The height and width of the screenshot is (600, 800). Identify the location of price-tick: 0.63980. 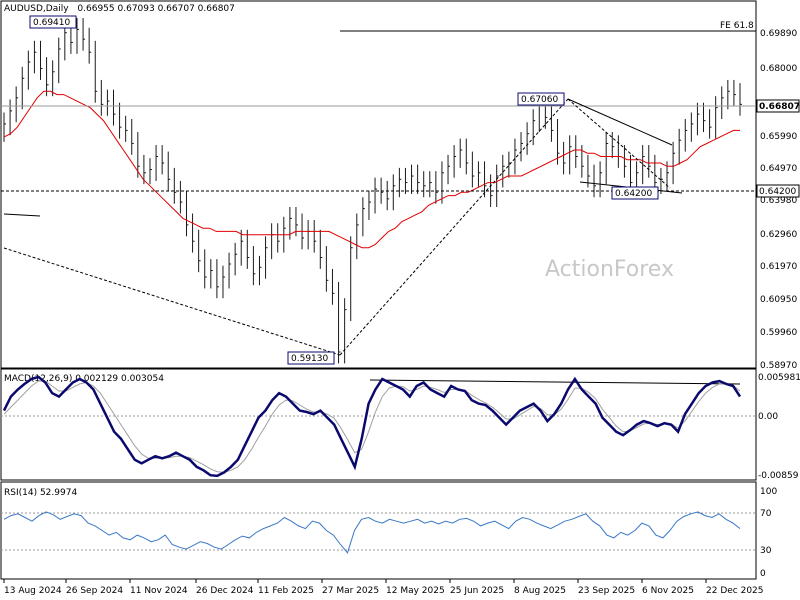
(778, 201).